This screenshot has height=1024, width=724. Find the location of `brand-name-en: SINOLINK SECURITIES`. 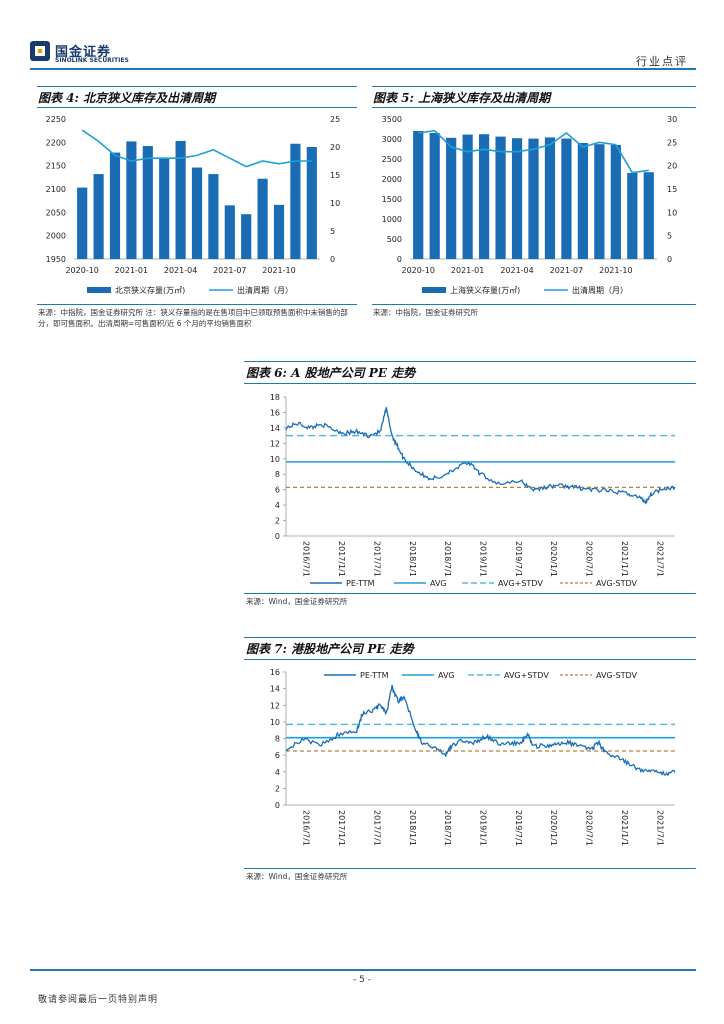

brand-name-en: SINOLINK SECURITIES is located at coordinates (92, 60).